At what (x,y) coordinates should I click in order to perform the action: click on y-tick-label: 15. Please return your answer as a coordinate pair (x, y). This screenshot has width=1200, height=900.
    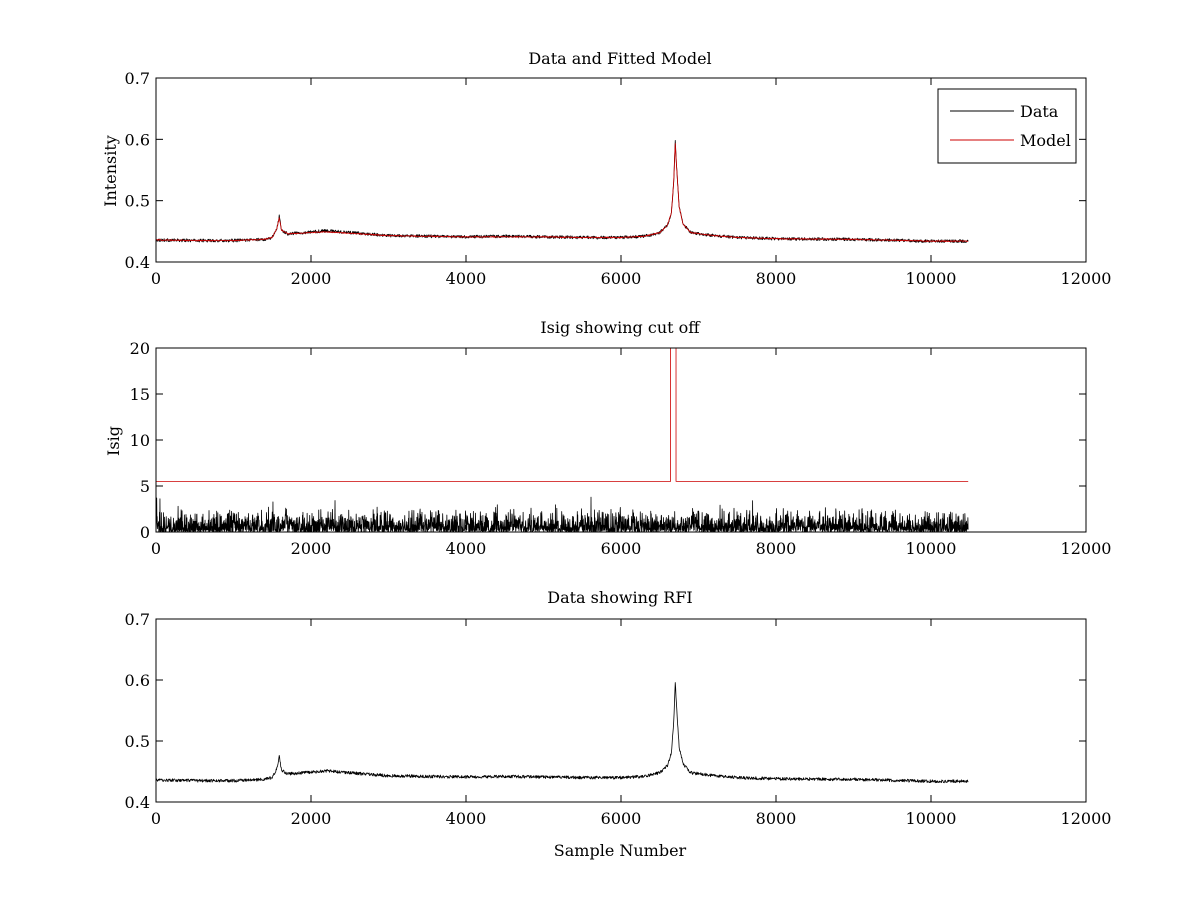
    Looking at the image, I should click on (140, 394).